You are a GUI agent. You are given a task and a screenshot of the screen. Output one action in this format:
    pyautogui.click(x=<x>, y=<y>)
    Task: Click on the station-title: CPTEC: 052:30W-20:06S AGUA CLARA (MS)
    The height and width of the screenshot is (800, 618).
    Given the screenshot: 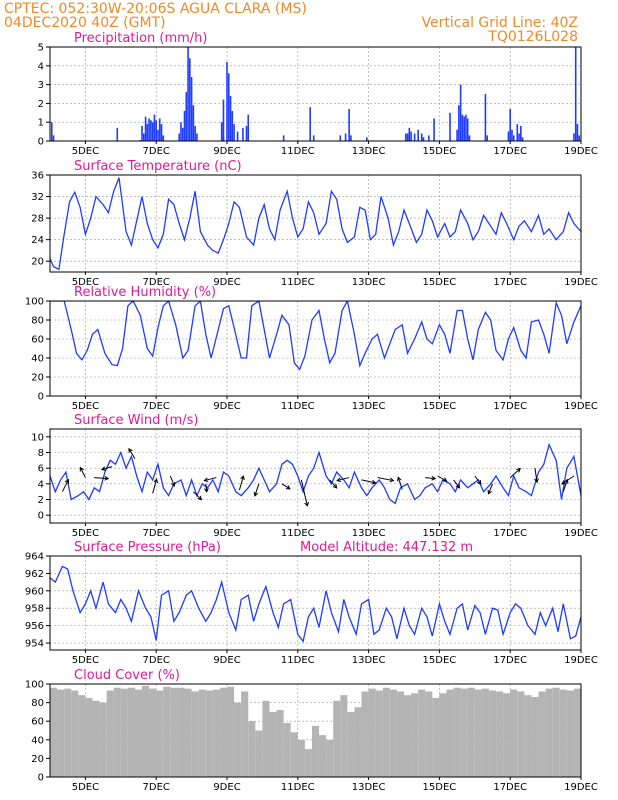 What is the action you would take?
    pyautogui.click(x=155, y=9)
    